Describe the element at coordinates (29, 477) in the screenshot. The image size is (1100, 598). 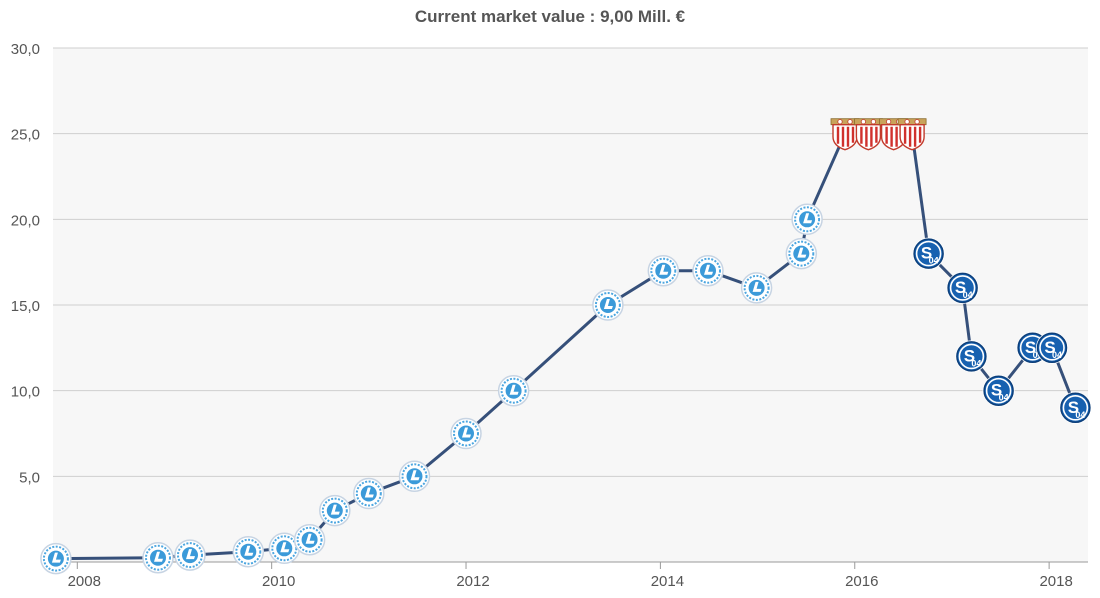
I see `y-tick-label: 5,0` at that location.